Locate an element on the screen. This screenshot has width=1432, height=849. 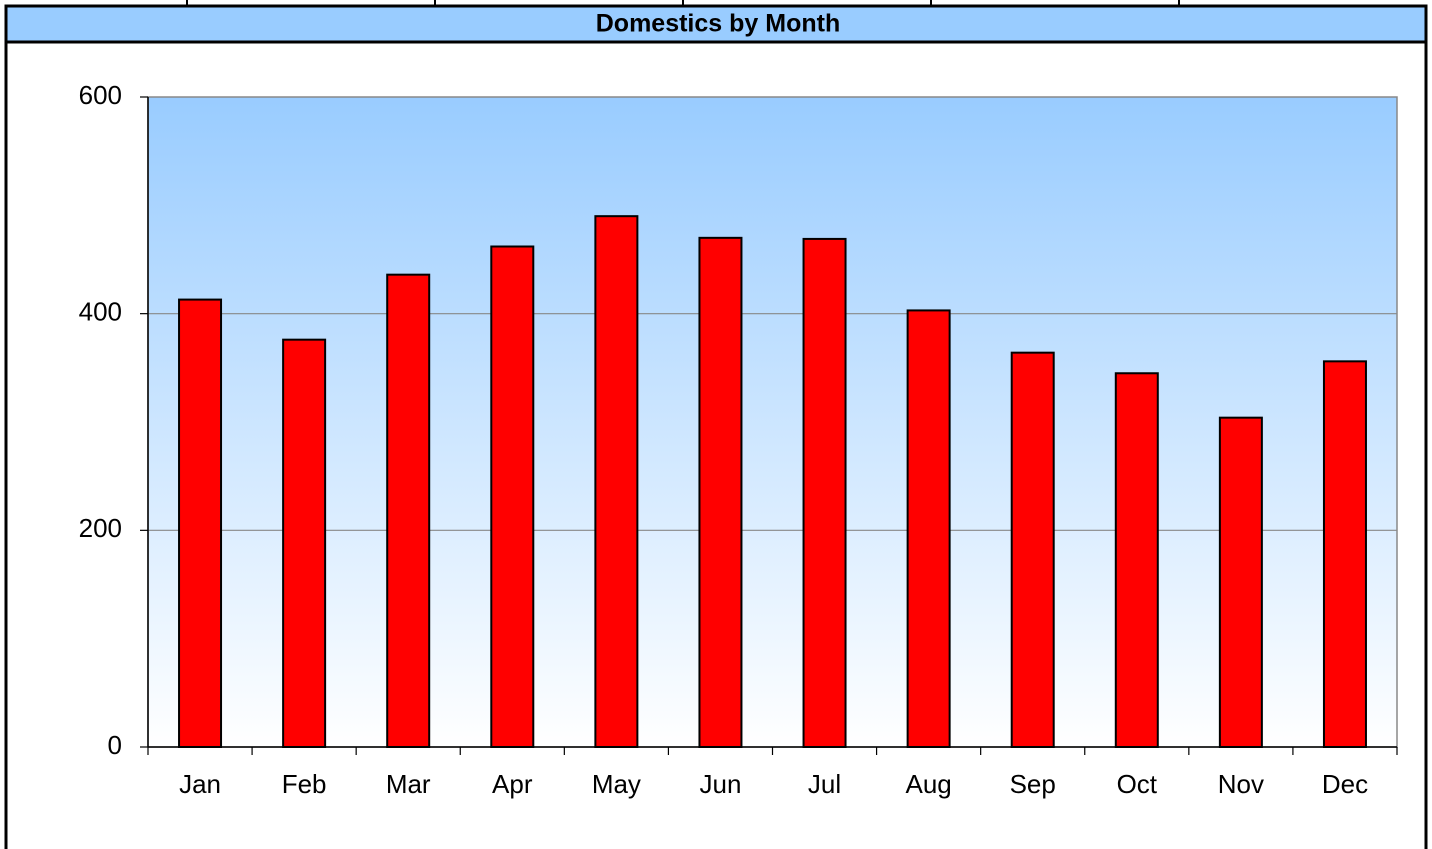
x-tick-label: May is located at coordinates (616, 784).